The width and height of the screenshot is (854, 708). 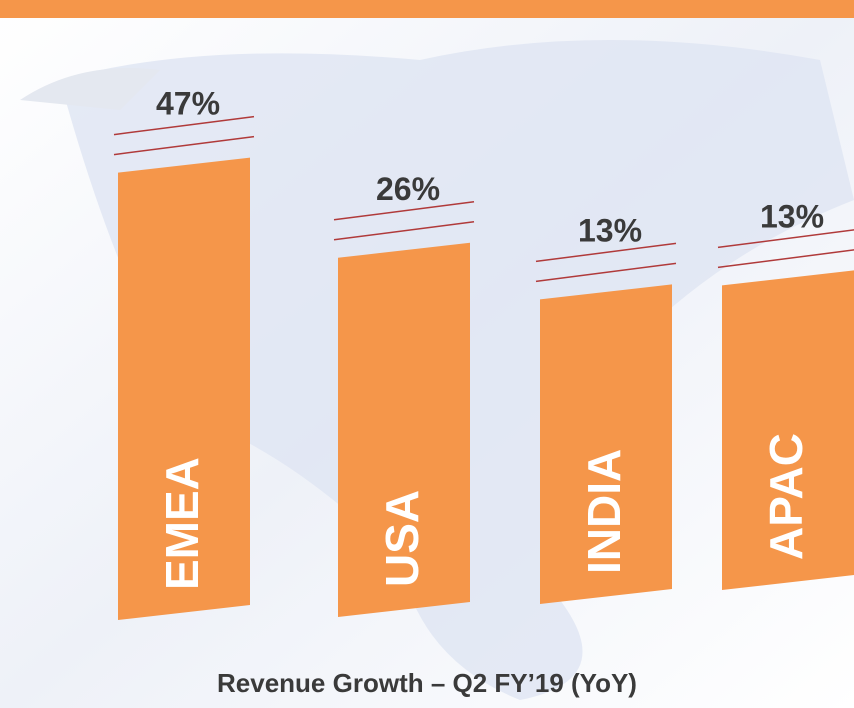 What do you see at coordinates (90, 89) in the screenshot?
I see `map-shape` at bounding box center [90, 89].